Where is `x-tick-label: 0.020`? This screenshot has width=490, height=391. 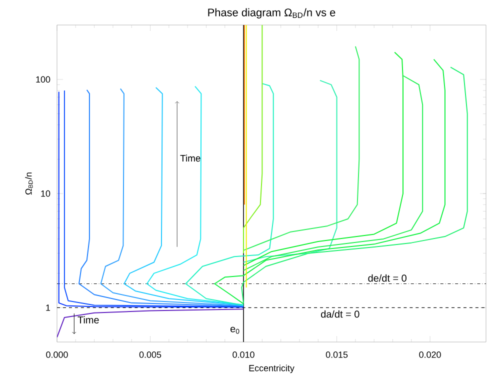
x-tick-label: 0.020 is located at coordinates (430, 355).